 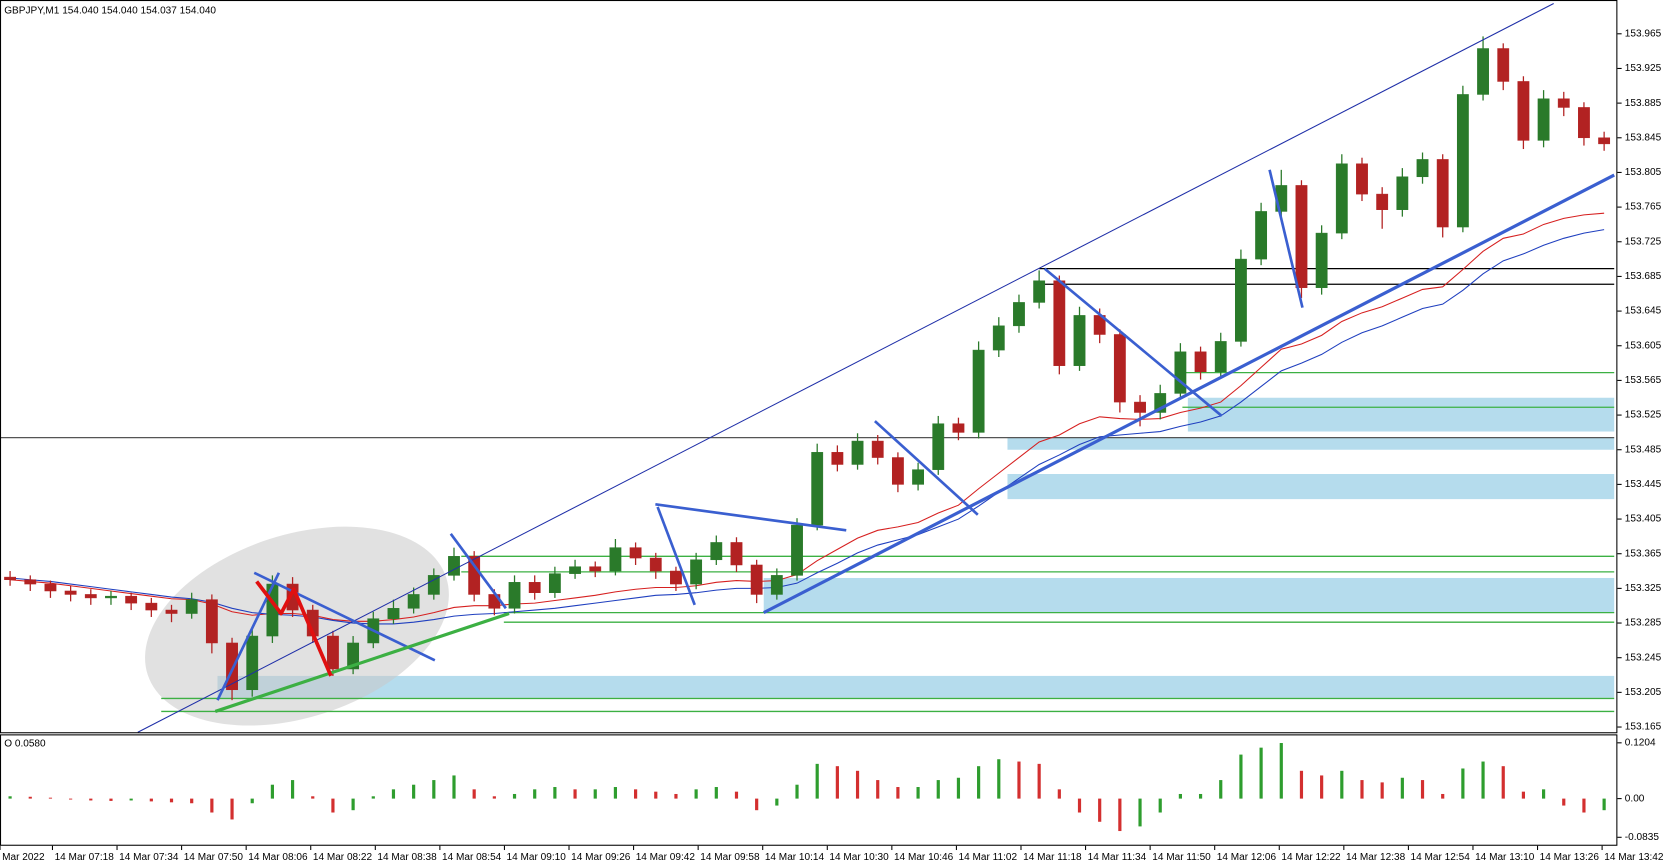 I want to click on x-tick-label: 14 Mar 10:30, so click(x=859, y=857).